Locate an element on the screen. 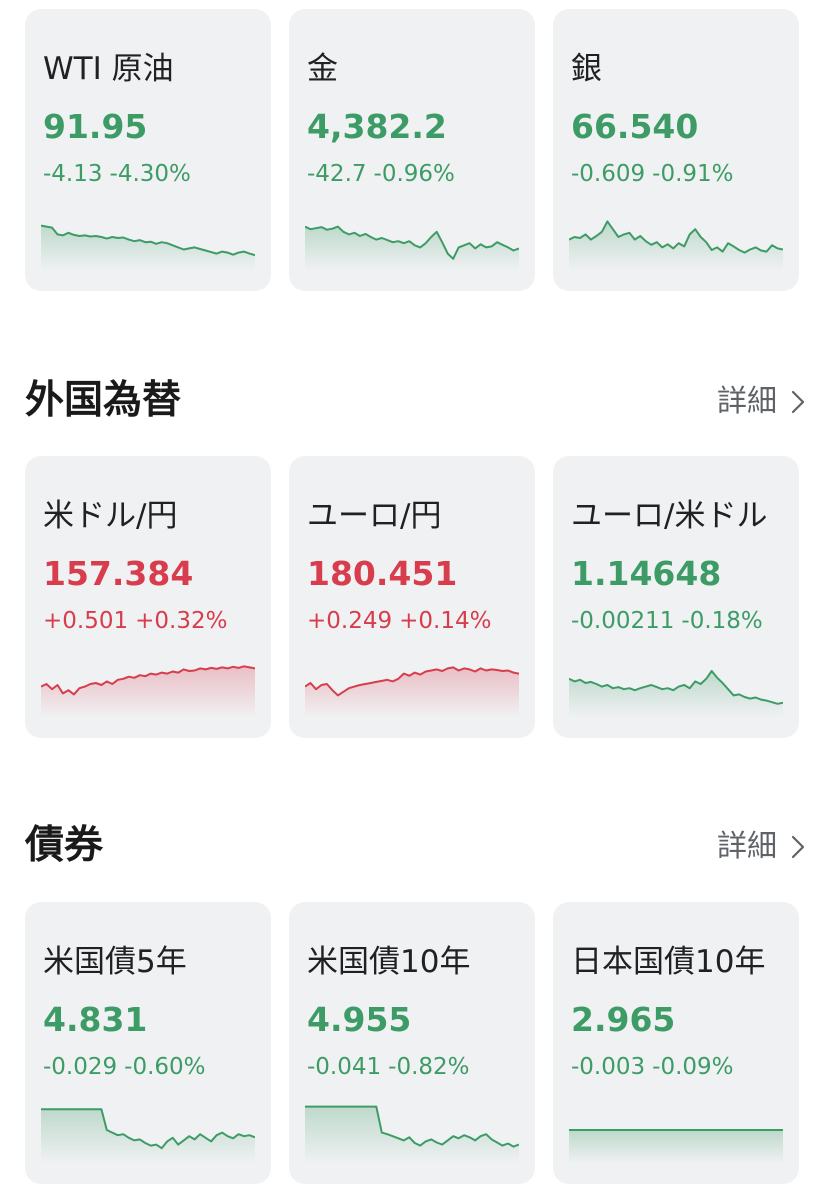 This screenshot has height=1200, width=827. quote-change: -0.041 -0.82% is located at coordinates (388, 1067).